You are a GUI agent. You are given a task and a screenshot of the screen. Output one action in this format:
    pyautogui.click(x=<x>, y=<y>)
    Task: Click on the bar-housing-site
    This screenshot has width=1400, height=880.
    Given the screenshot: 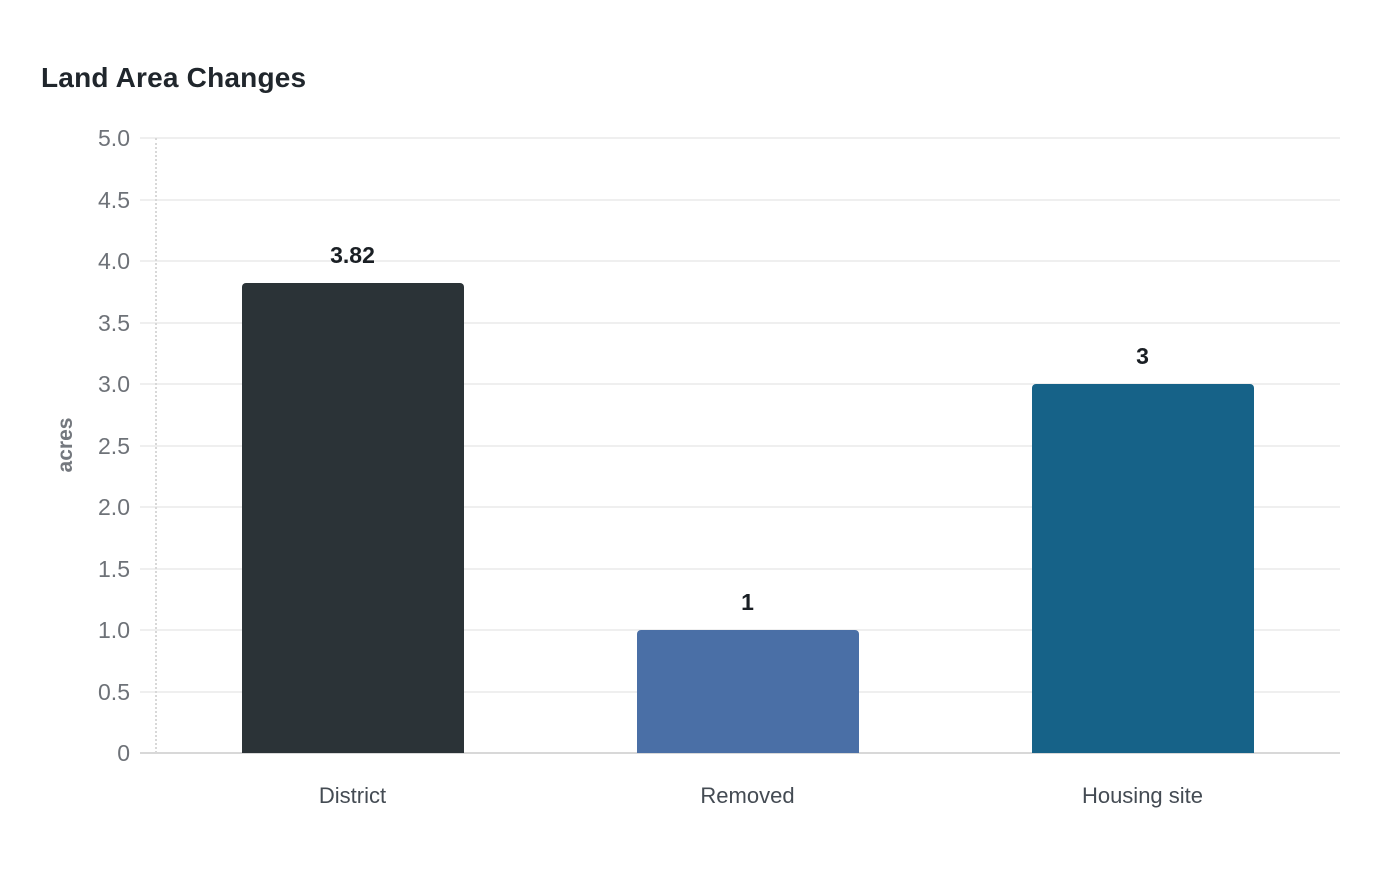 What is the action you would take?
    pyautogui.click(x=1142, y=568)
    